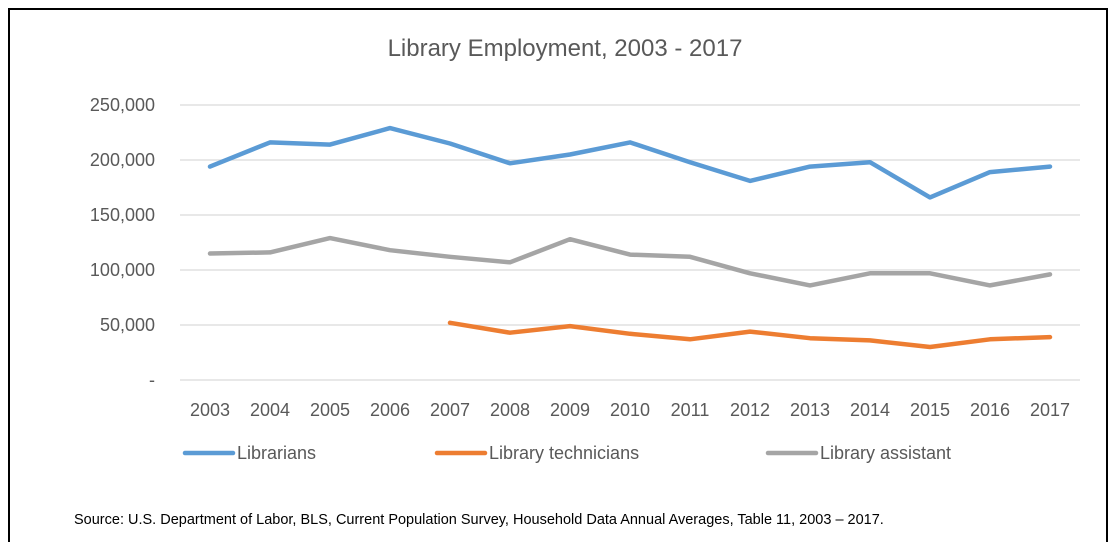  Describe the element at coordinates (122, 242) in the screenshot. I see `y-axis-ticks: - 50,000 100,000 150,000 200,000 250,000` at that location.